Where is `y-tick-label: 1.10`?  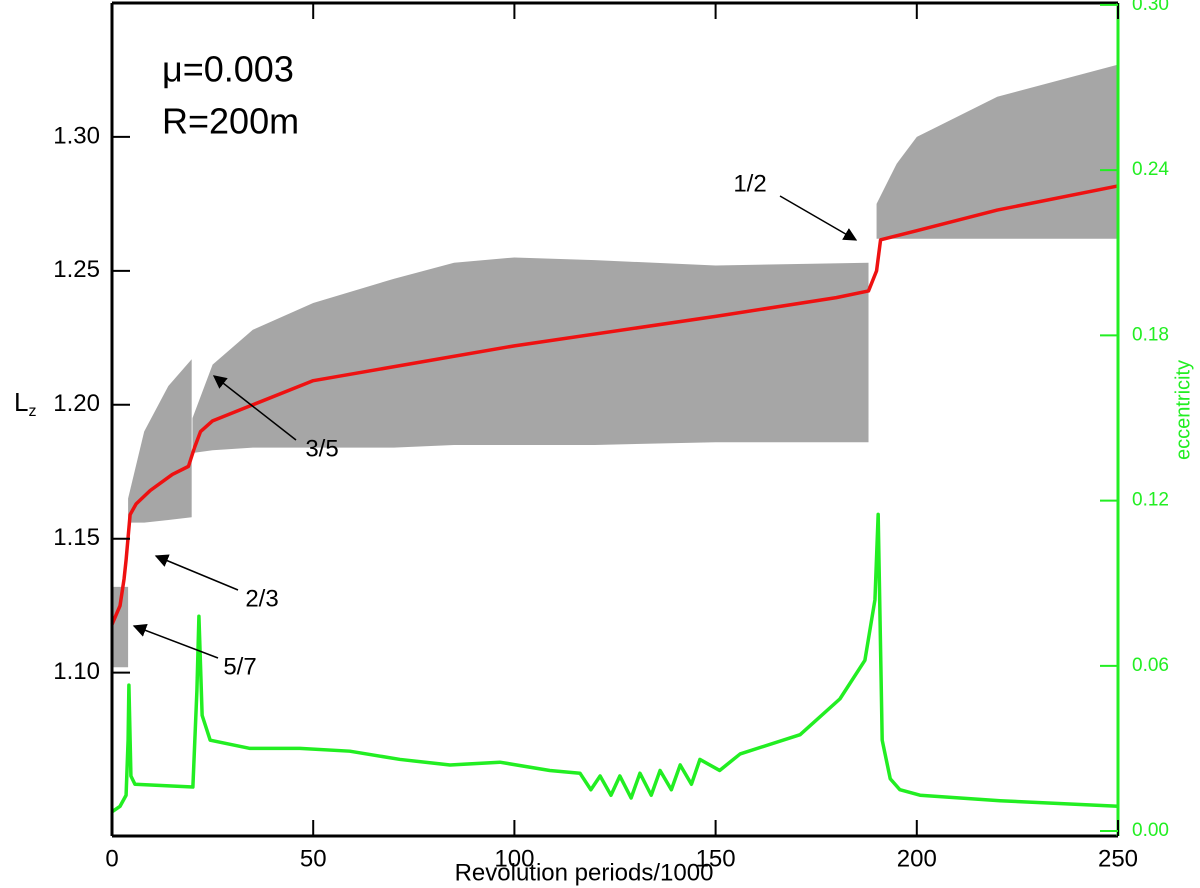
y-tick-label: 1.10 is located at coordinates (76, 671).